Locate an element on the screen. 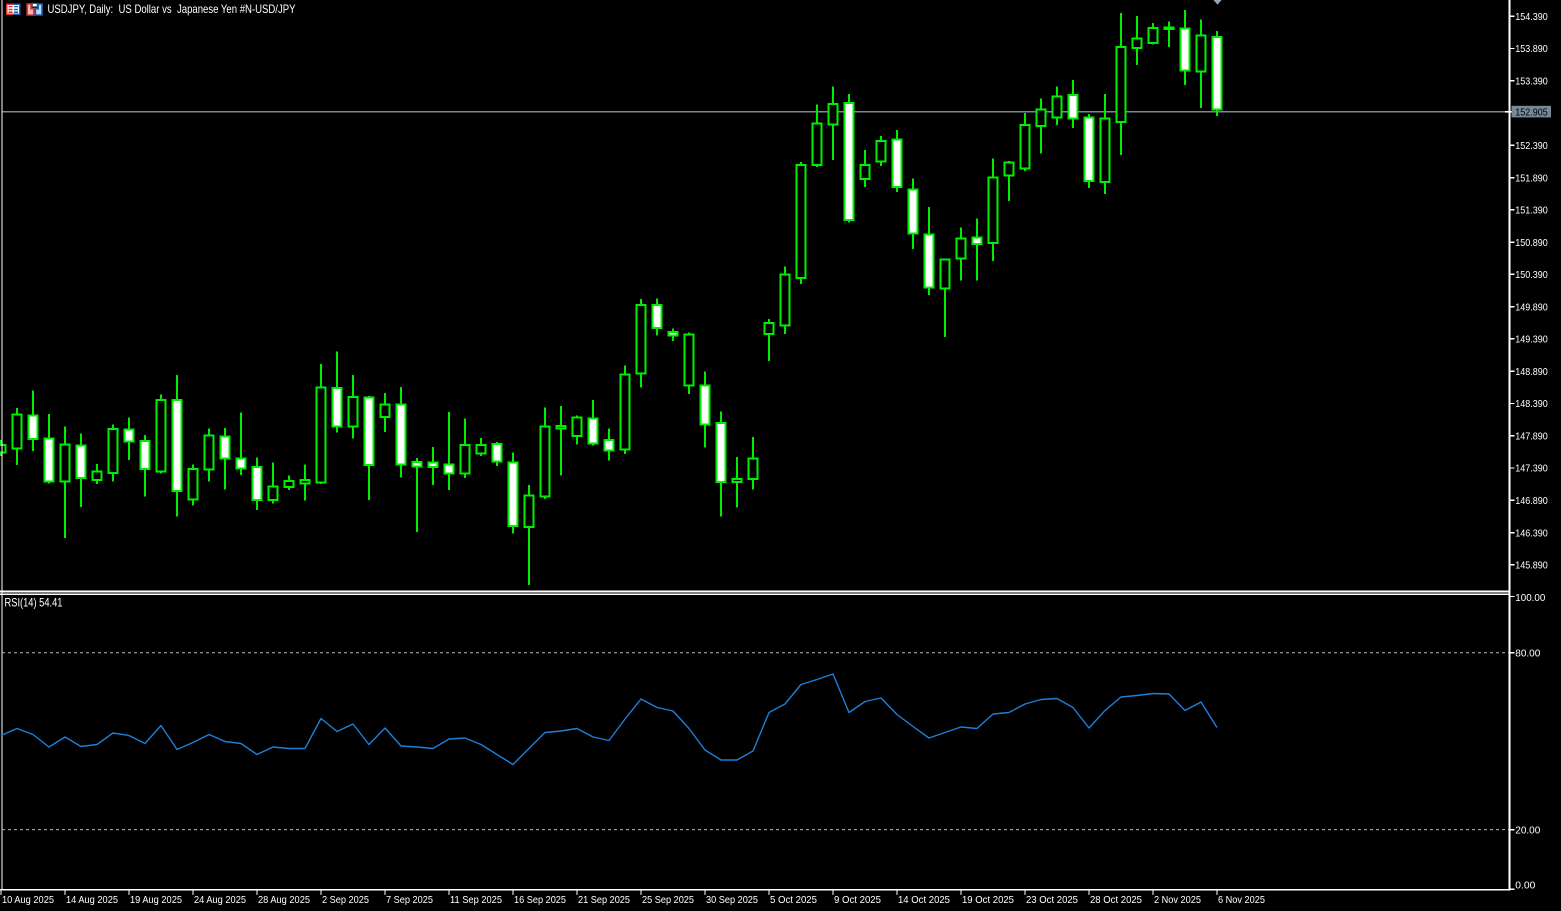 This screenshot has height=911, width=1561. svg-text: 151.890 is located at coordinates (1531, 178).